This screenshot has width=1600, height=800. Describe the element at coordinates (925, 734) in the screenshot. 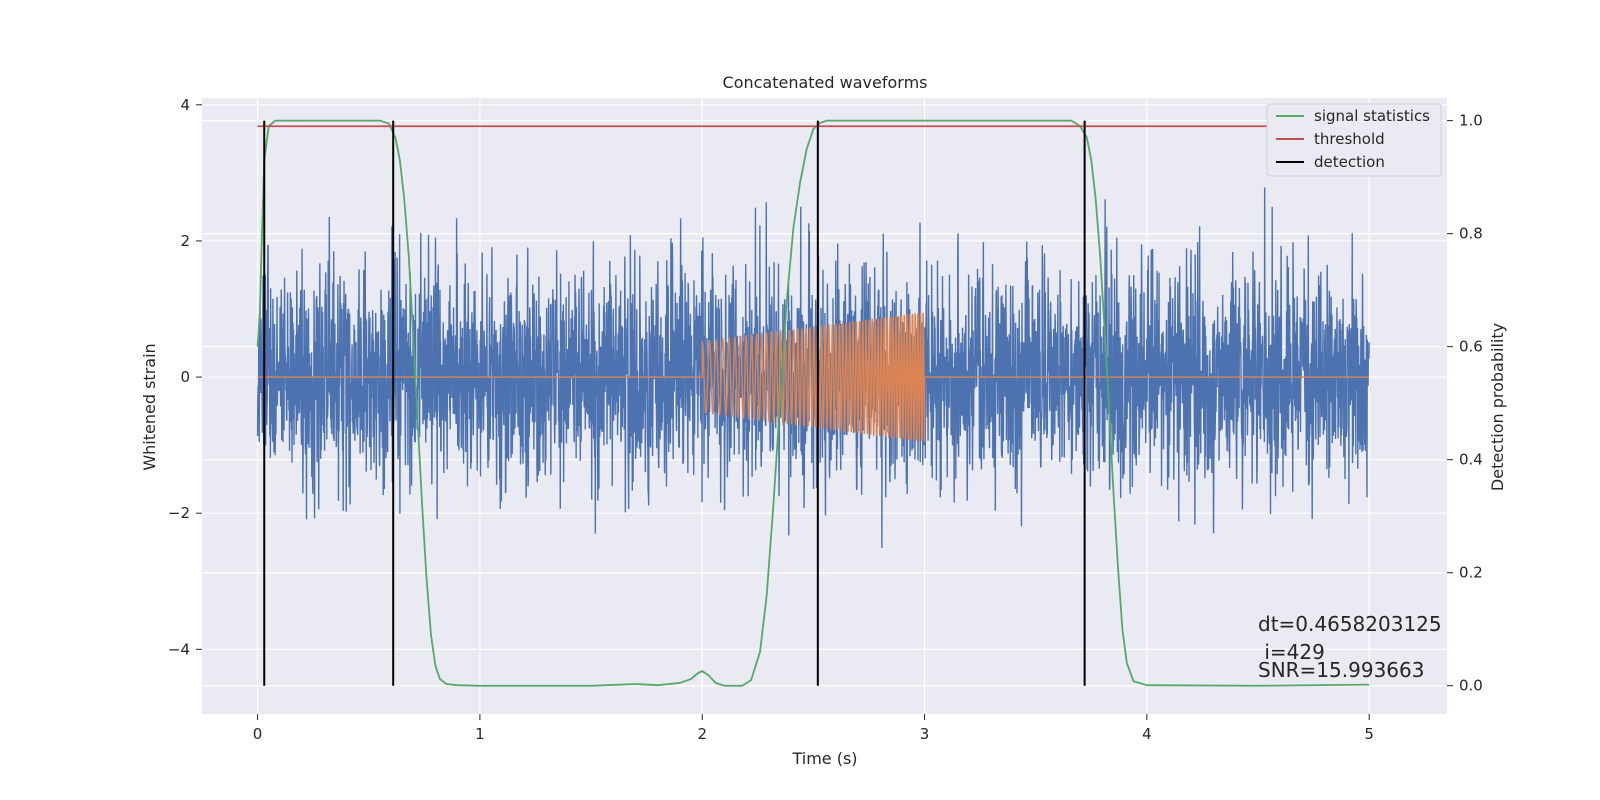

I see `tick-label-x: 3` at that location.